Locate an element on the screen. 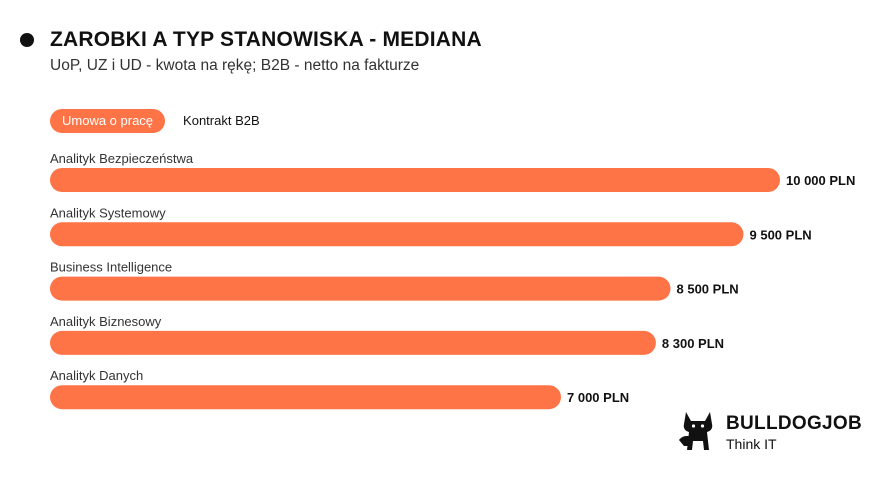 This screenshot has width=880, height=480. chart-title: ZAROBKI A TYP STANOWISKA - MEDIANA is located at coordinates (266, 39).